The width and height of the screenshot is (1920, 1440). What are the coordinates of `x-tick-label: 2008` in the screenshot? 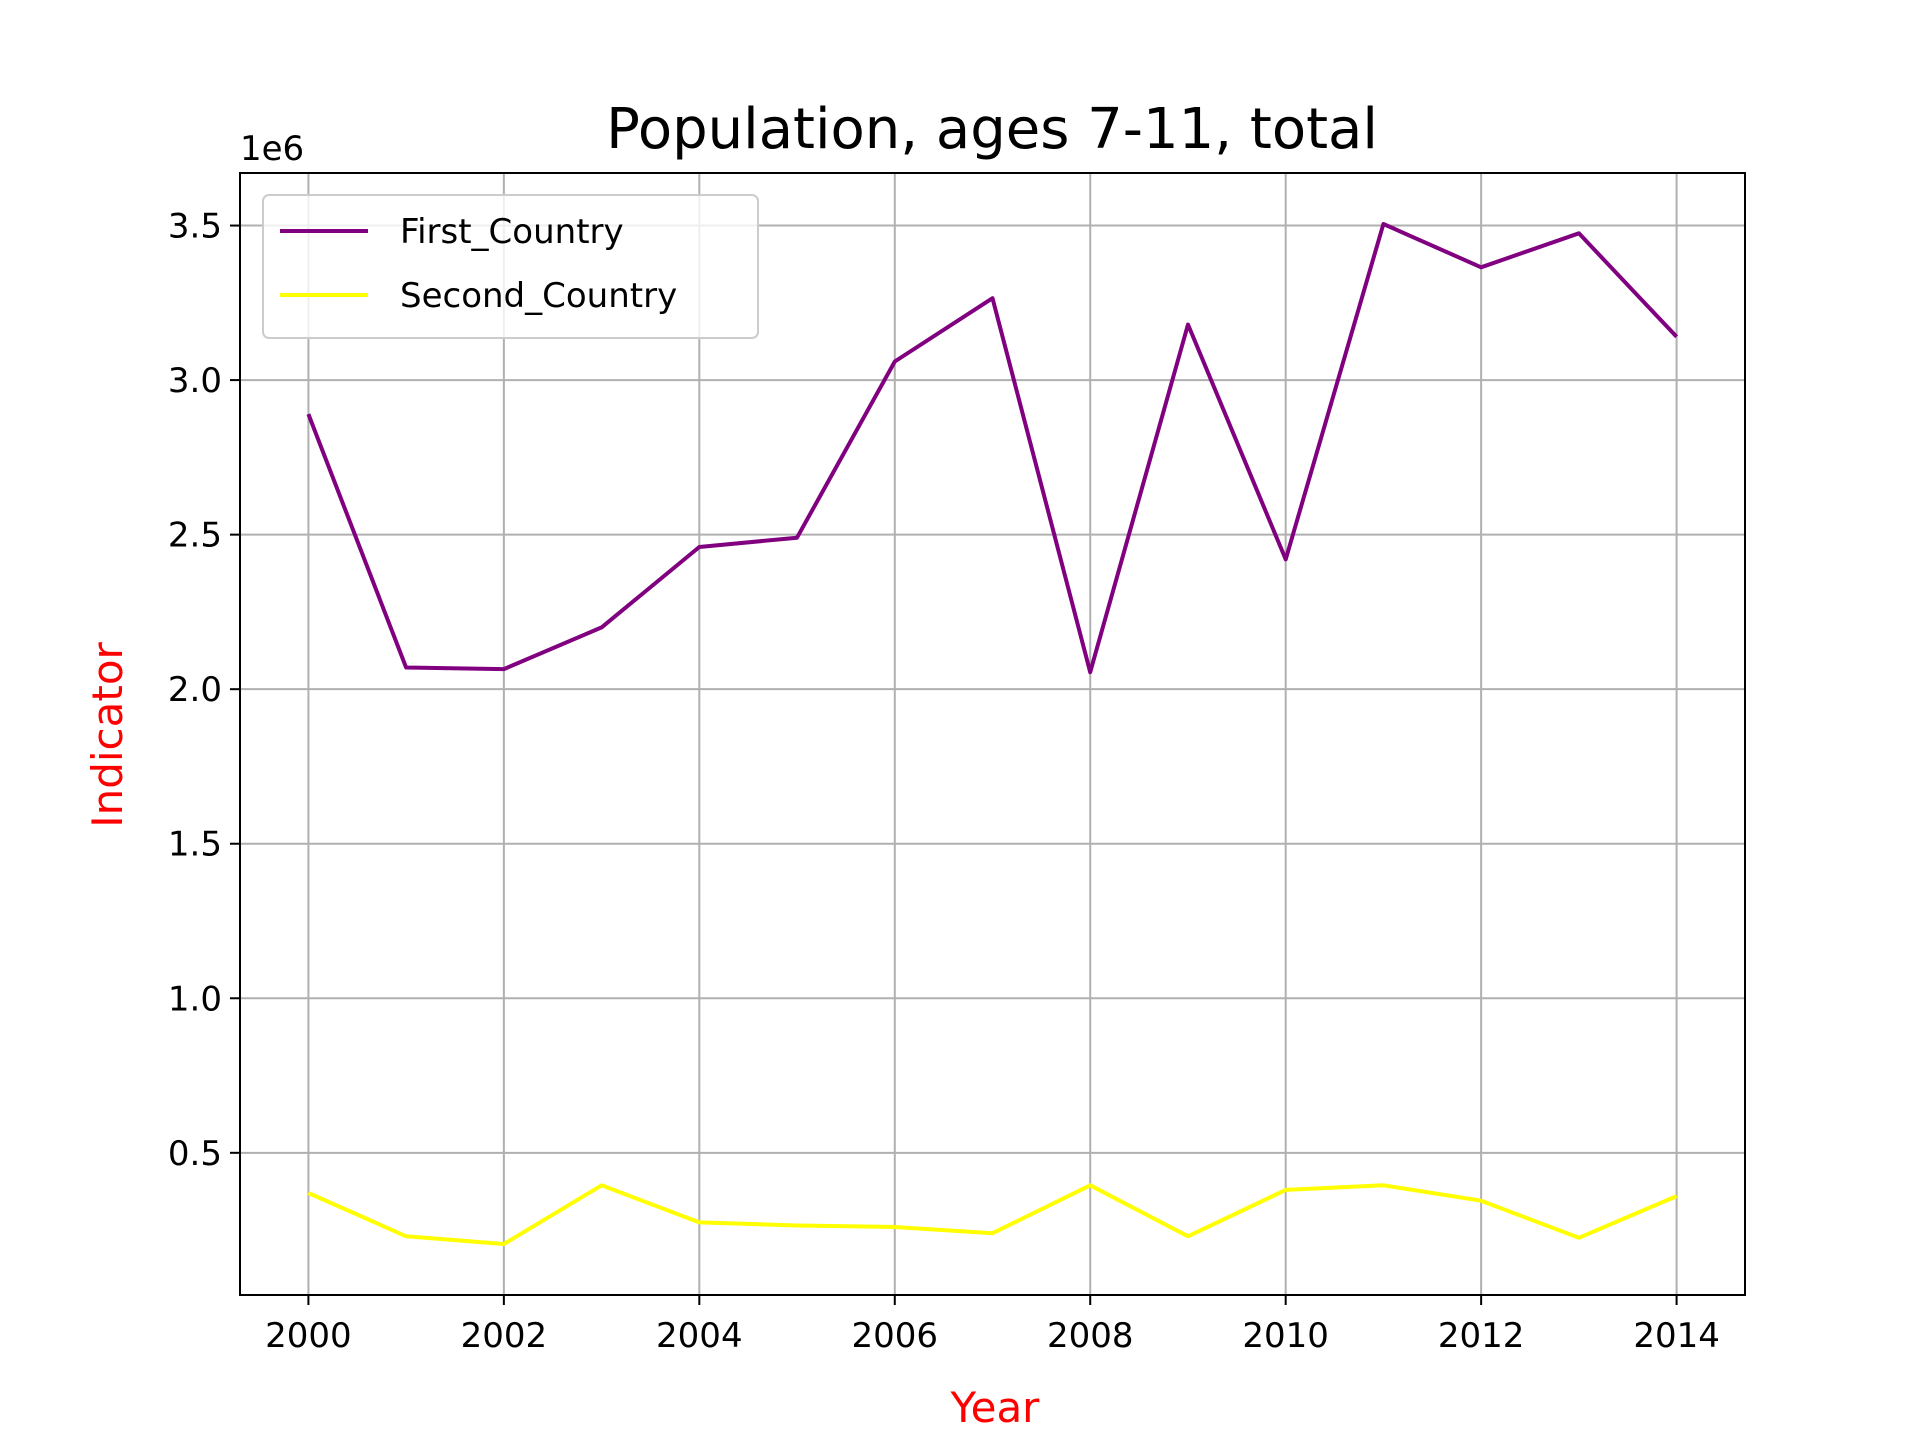 It's located at (1090, 1336).